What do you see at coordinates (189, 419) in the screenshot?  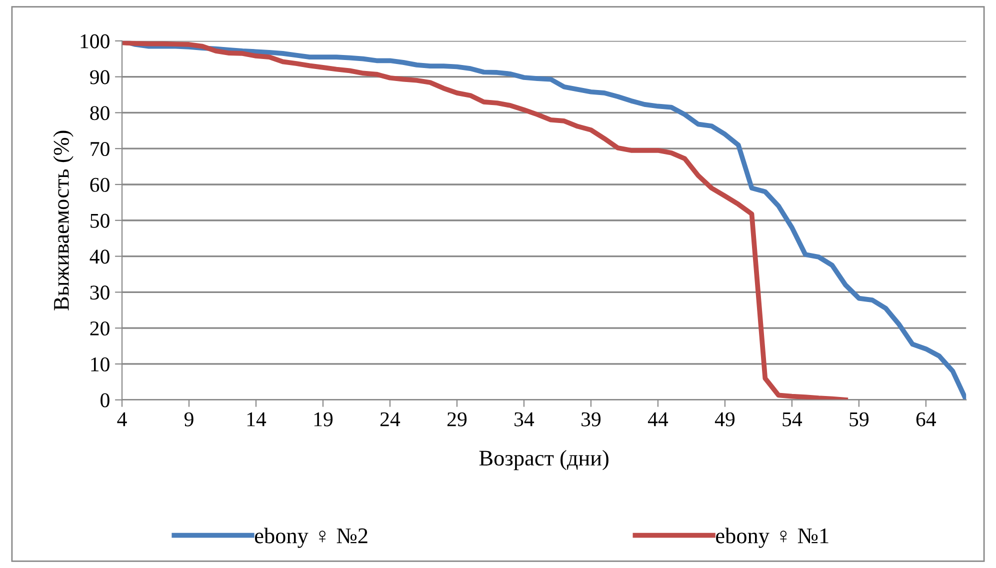 I see `x-tick-label: 9` at bounding box center [189, 419].